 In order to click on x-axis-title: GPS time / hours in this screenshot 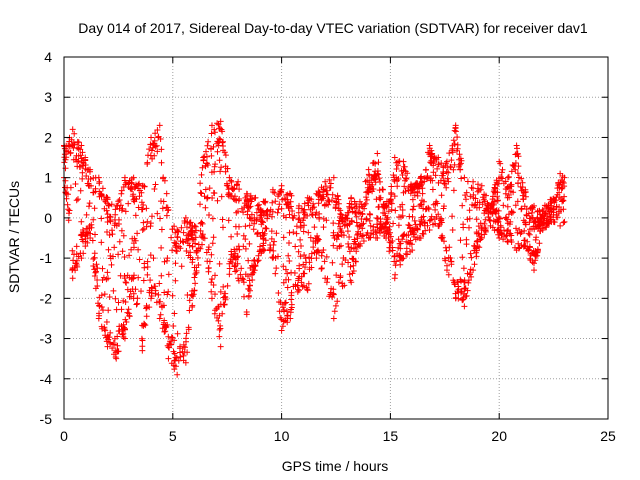, I will do `click(335, 466)`.